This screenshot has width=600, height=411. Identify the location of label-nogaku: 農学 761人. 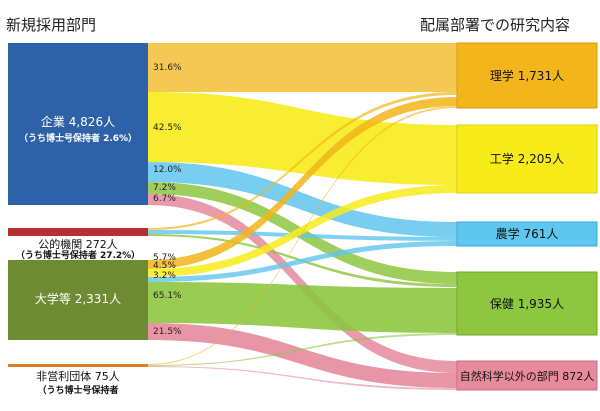
(527, 233).